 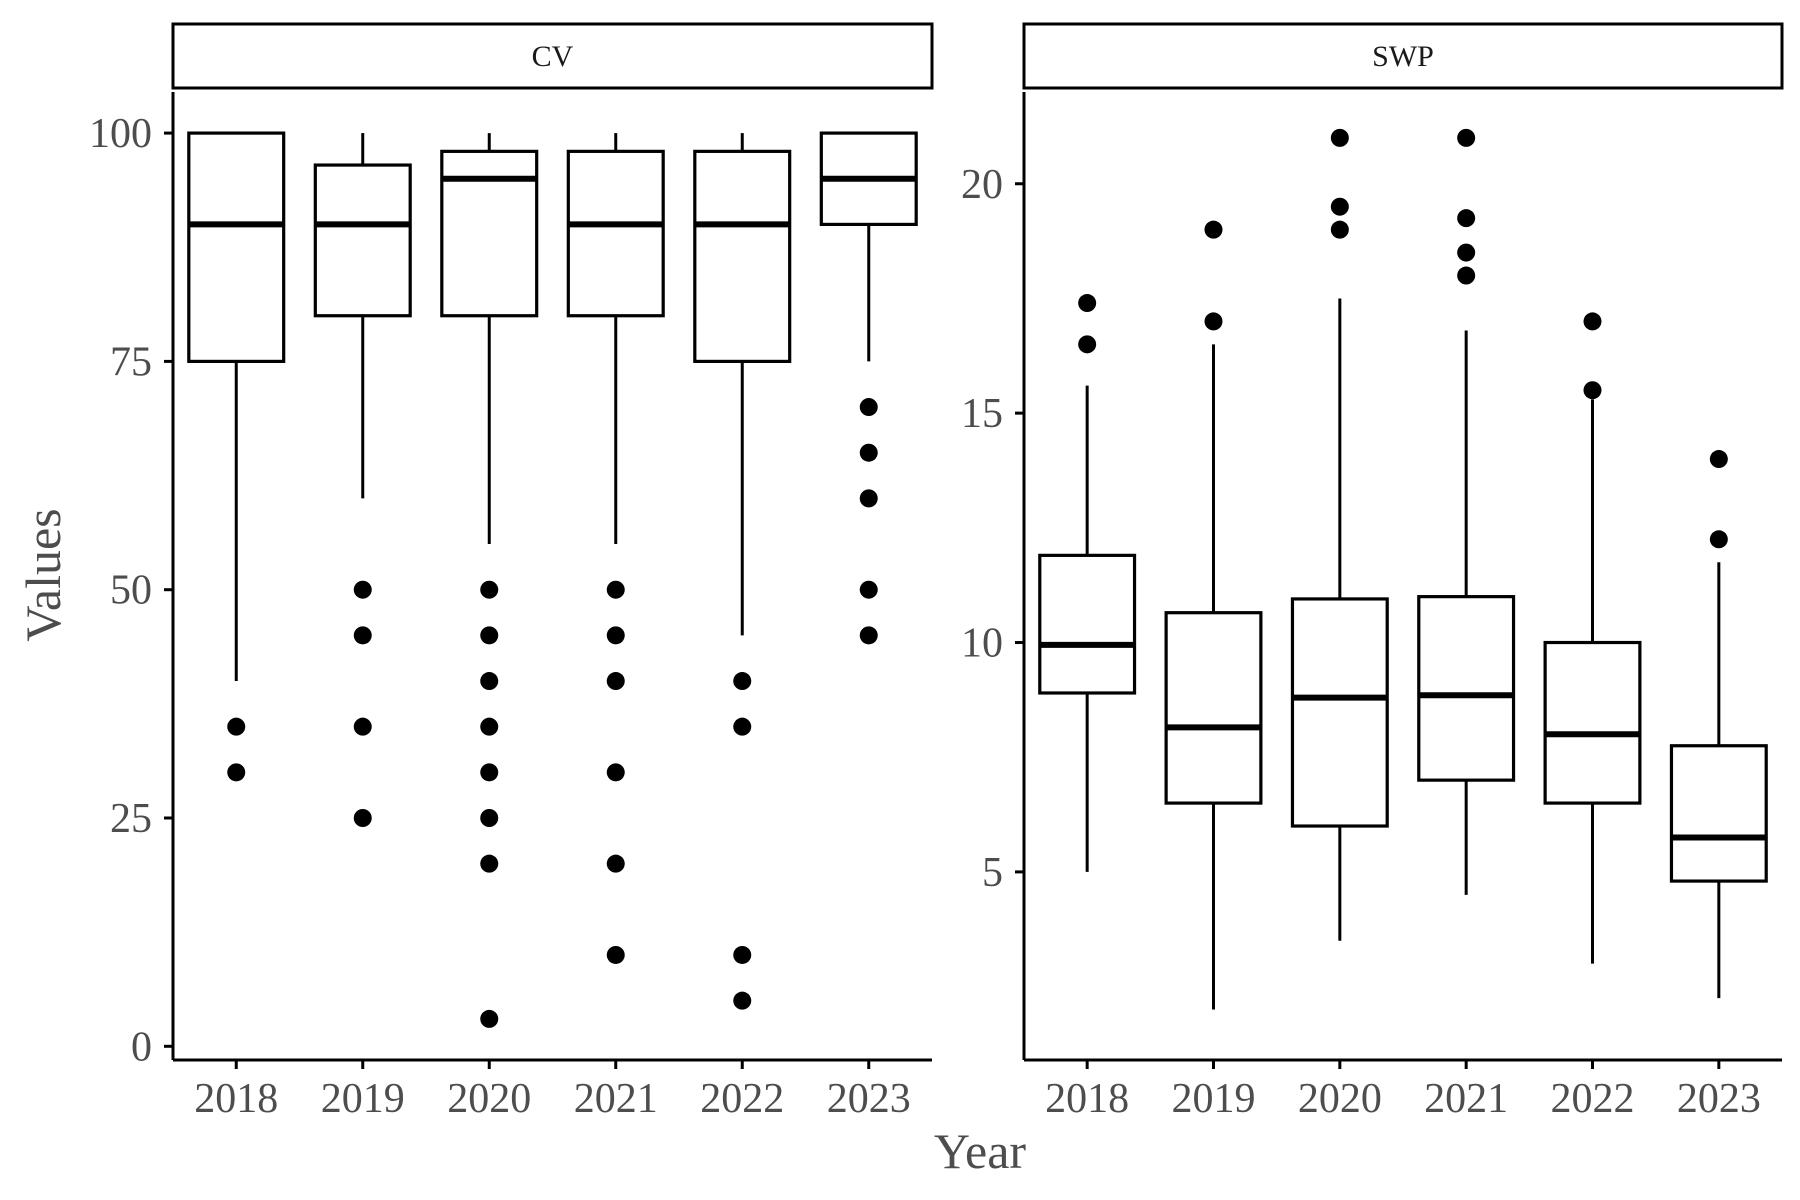 I want to click on y-tick-label: 0, so click(x=141, y=1047).